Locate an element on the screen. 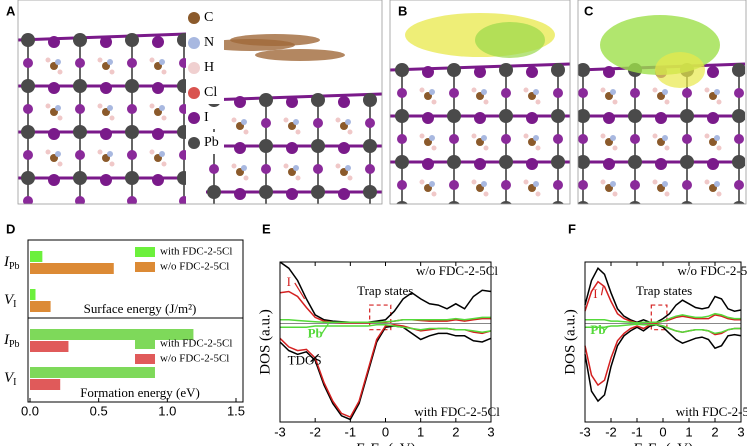 This screenshot has width=747, height=446. bar is located at coordinates (112, 334).